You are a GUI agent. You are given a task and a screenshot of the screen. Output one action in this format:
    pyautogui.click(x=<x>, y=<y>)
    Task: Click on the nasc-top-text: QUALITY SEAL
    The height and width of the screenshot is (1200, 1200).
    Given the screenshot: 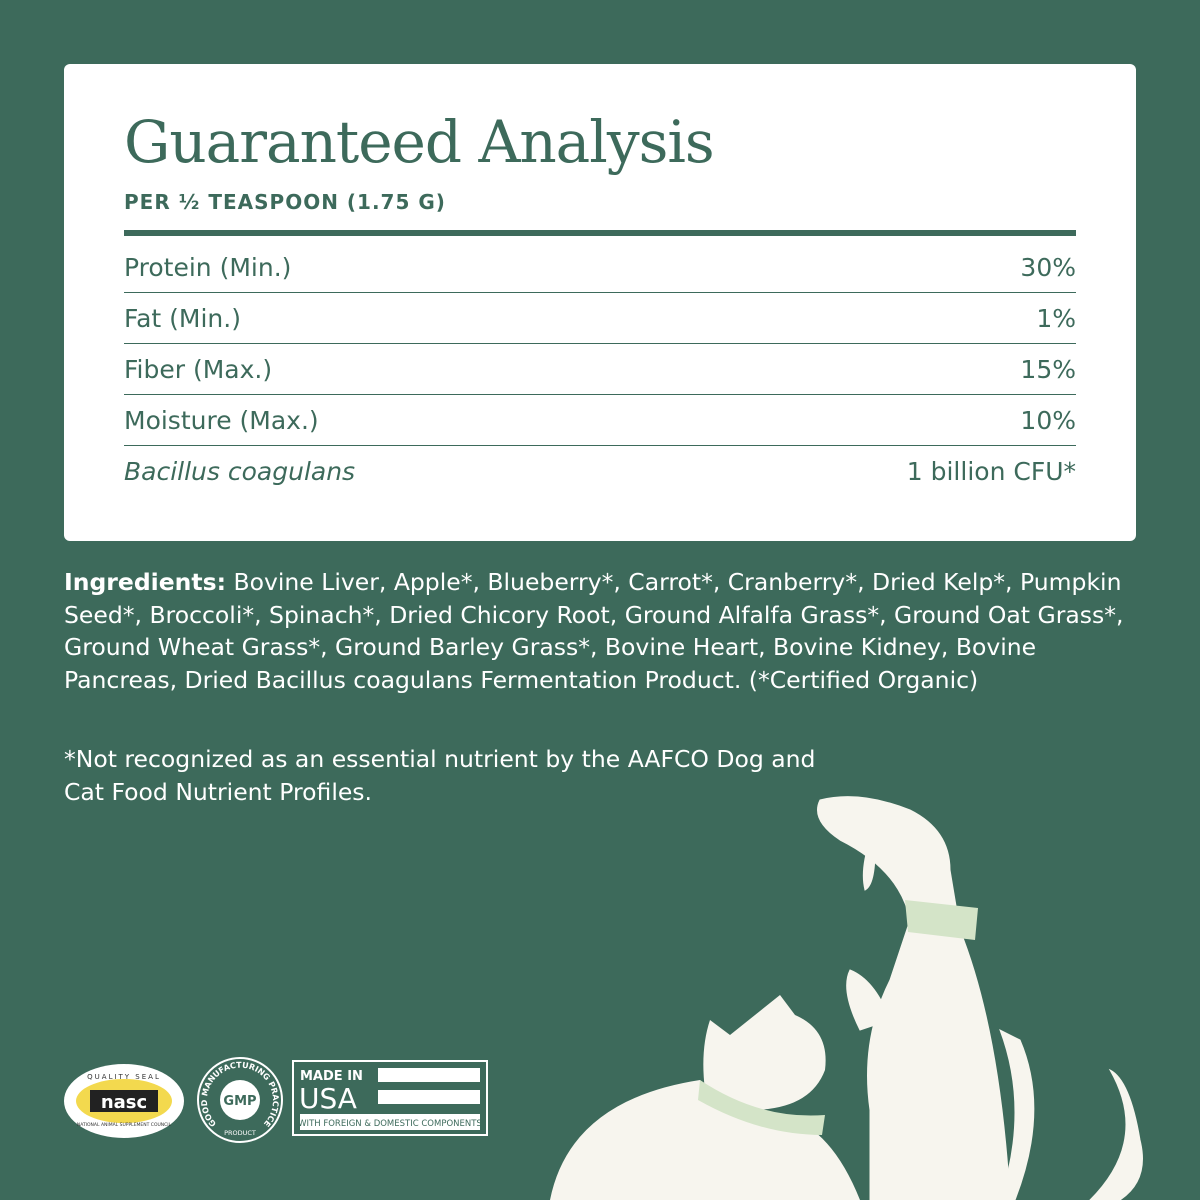 What is the action you would take?
    pyautogui.click(x=124, y=1077)
    